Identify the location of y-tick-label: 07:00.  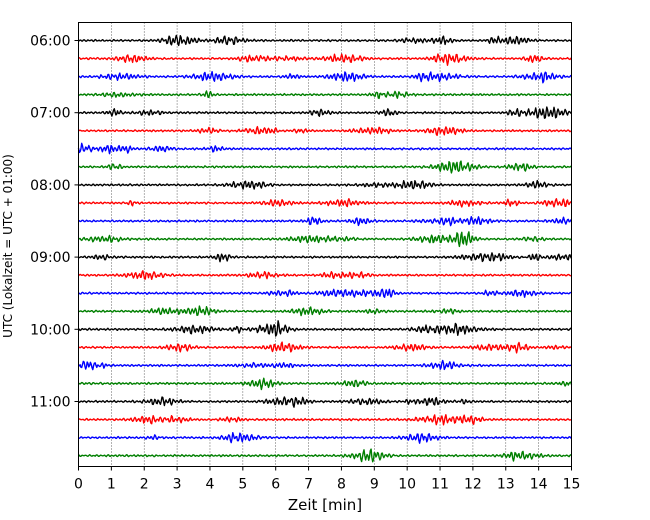
(50, 114).